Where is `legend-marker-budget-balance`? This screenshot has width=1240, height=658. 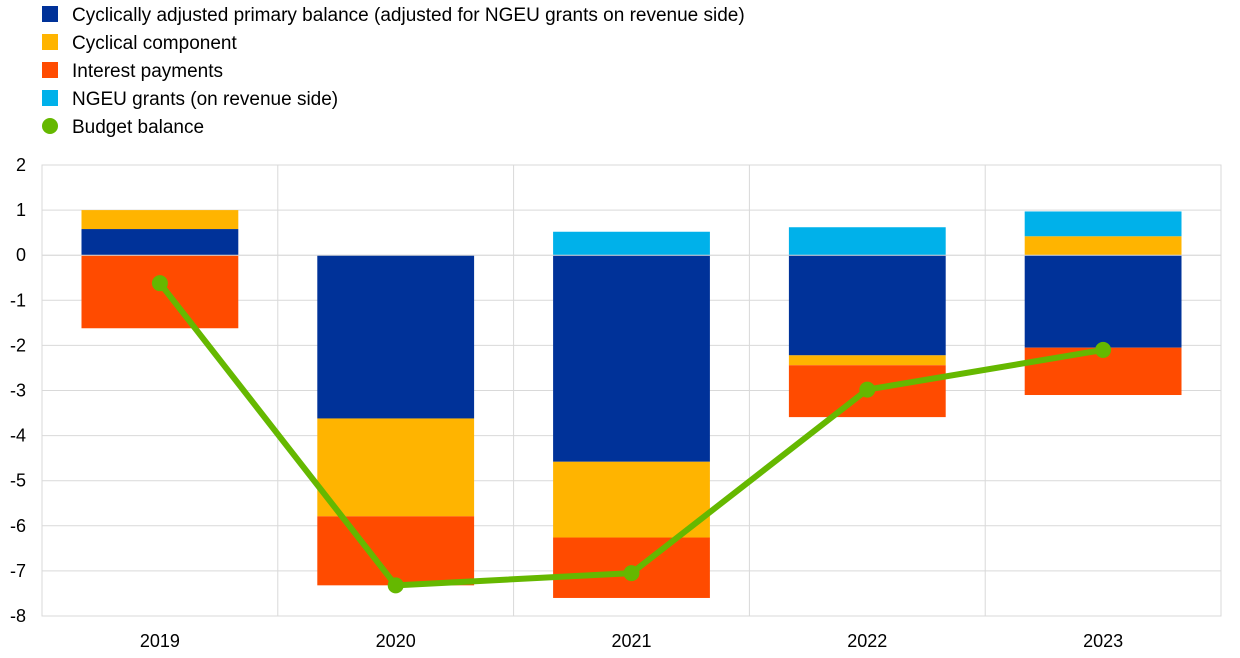
legend-marker-budget-balance is located at coordinates (50, 126).